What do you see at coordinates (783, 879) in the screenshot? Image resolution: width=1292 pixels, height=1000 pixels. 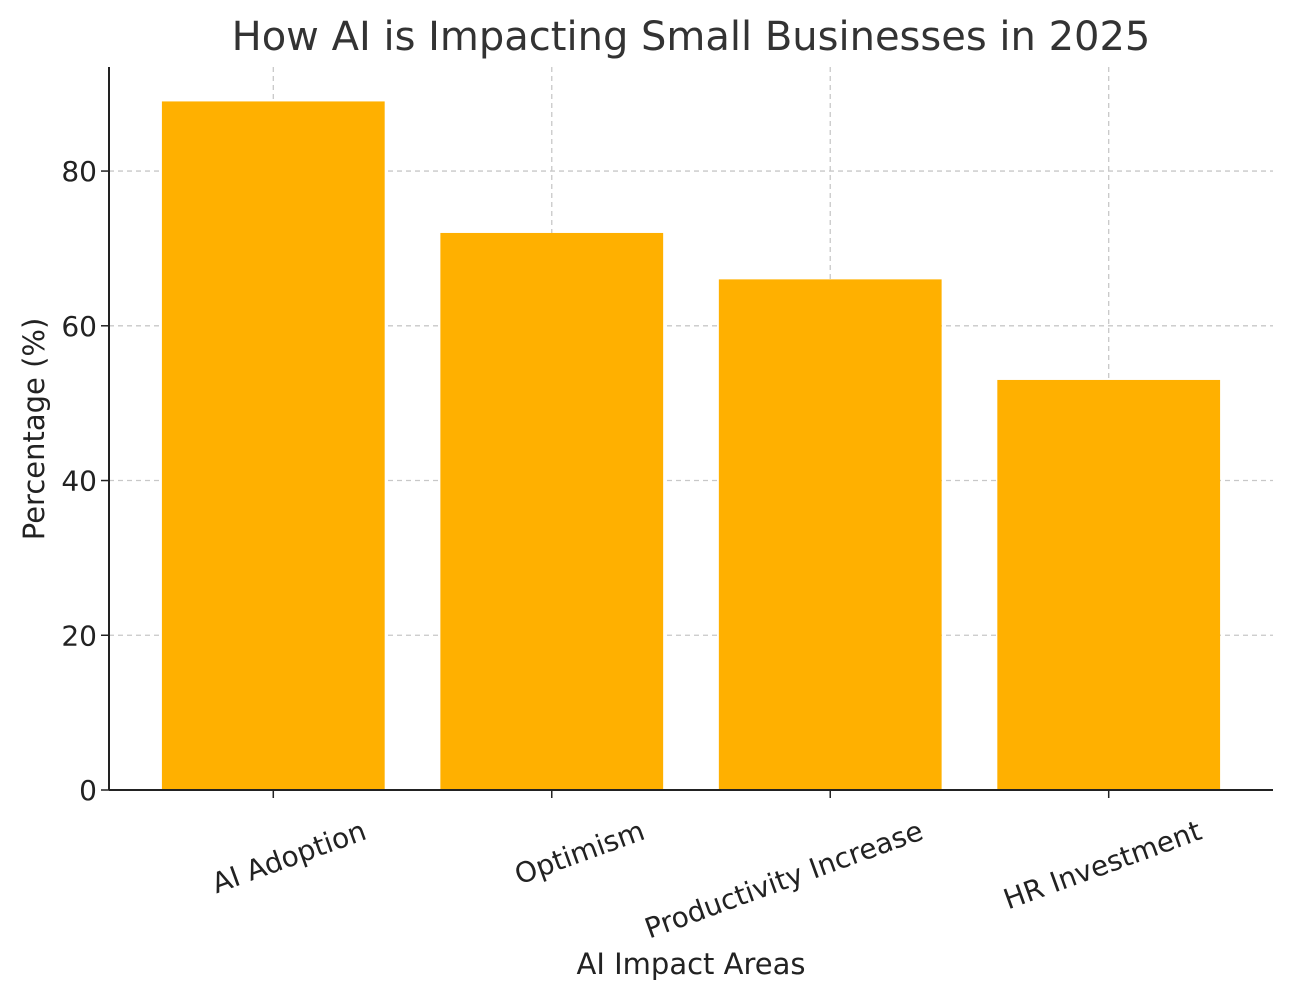 I see `x-tick-label: Productivity Increase` at bounding box center [783, 879].